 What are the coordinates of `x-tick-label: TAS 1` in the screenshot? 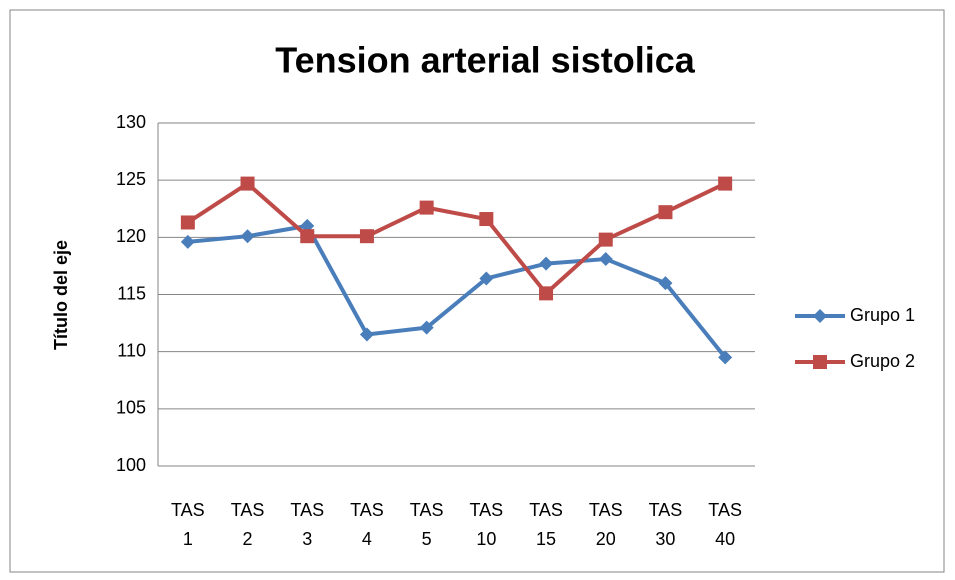 It's located at (188, 524).